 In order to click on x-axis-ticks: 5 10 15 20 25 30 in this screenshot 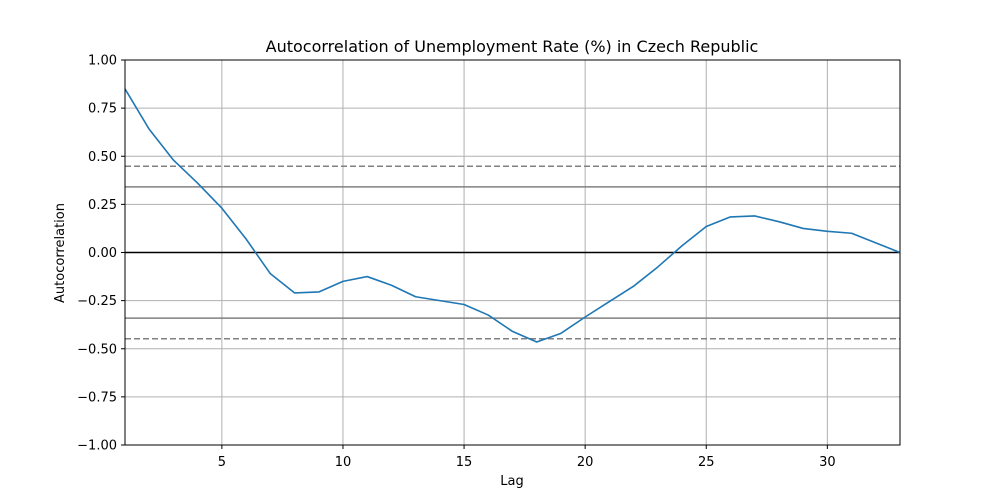, I will do `click(527, 457)`.